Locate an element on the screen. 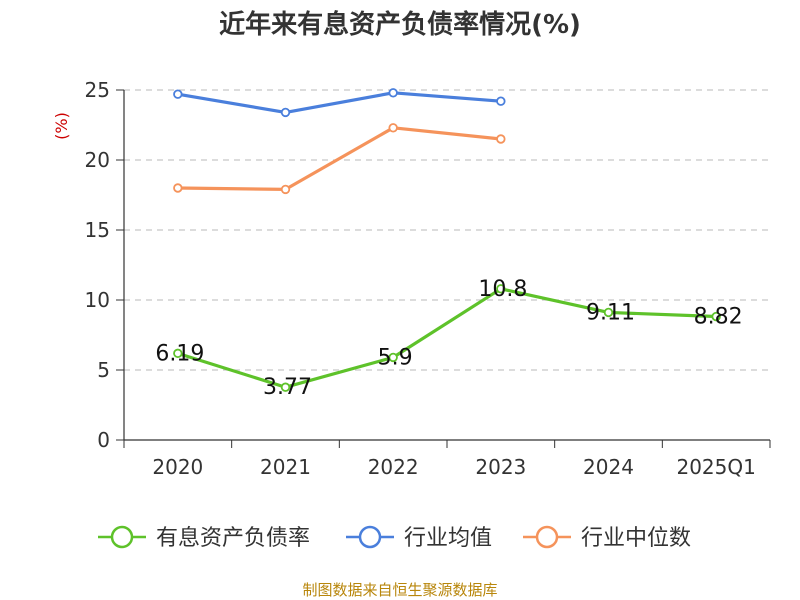 This screenshot has width=800, height=600. chart-title: 近年来有息资产负债率情况(%) is located at coordinates (400, 24).